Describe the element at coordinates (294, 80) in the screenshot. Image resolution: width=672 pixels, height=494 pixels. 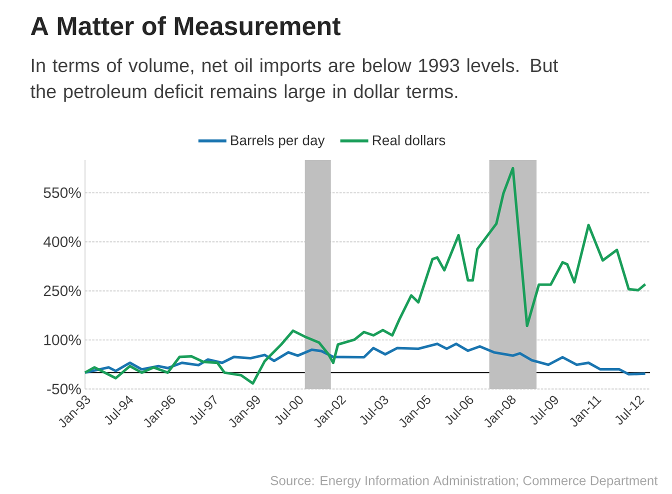
I see `chart-subtitle: In terms of volume, net oil imports are below 1993 levels. But the petroleum deficit remains large in dollar terms.` at that location.